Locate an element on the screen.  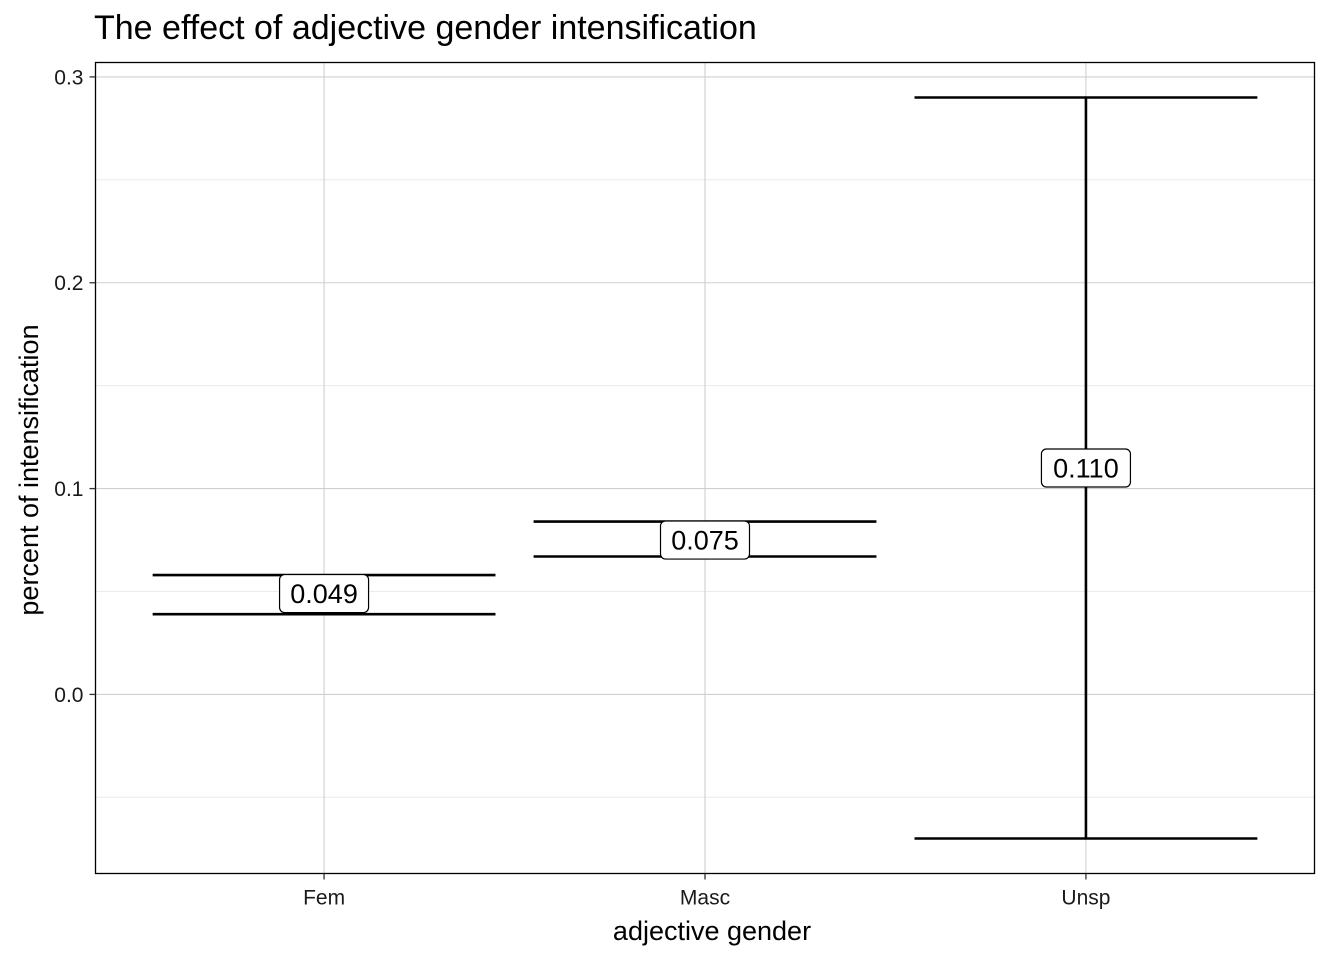
y-tick-label: 0.3 is located at coordinates (68, 77).